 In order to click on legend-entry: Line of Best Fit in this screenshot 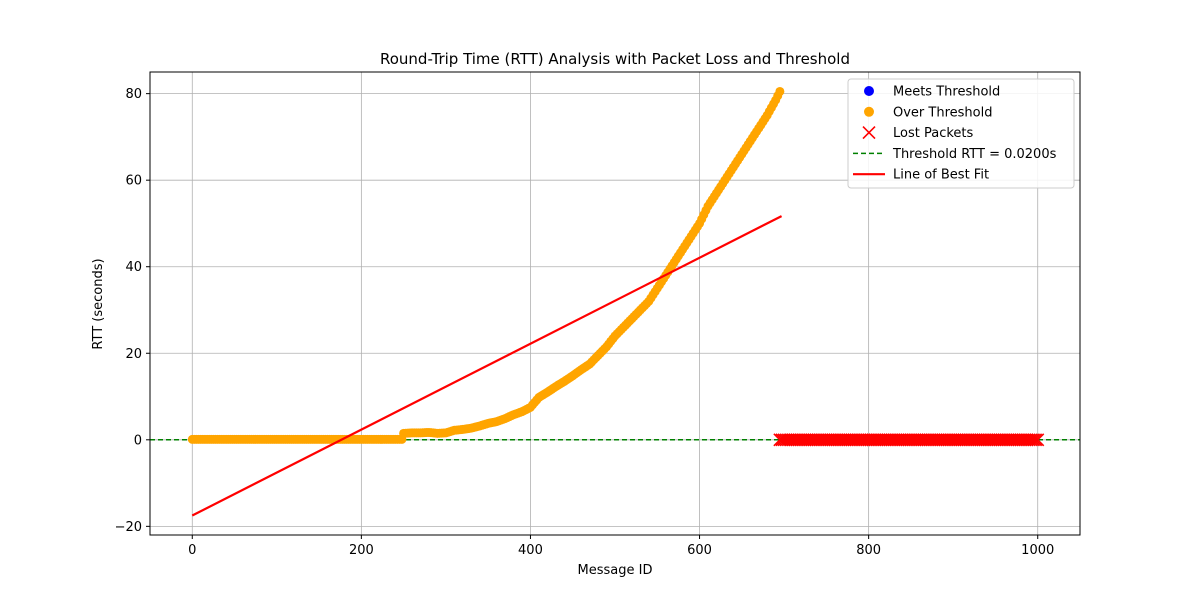, I will do `click(921, 175)`.